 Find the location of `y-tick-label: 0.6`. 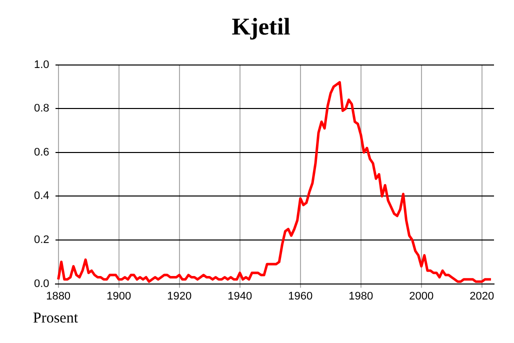

y-tick-label: 0.6 is located at coordinates (42, 152).